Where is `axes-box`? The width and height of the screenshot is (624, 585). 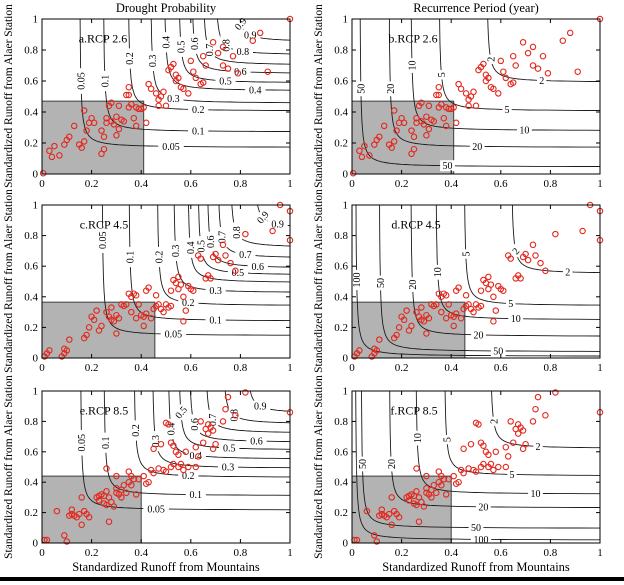 axes-box is located at coordinates (476, 281).